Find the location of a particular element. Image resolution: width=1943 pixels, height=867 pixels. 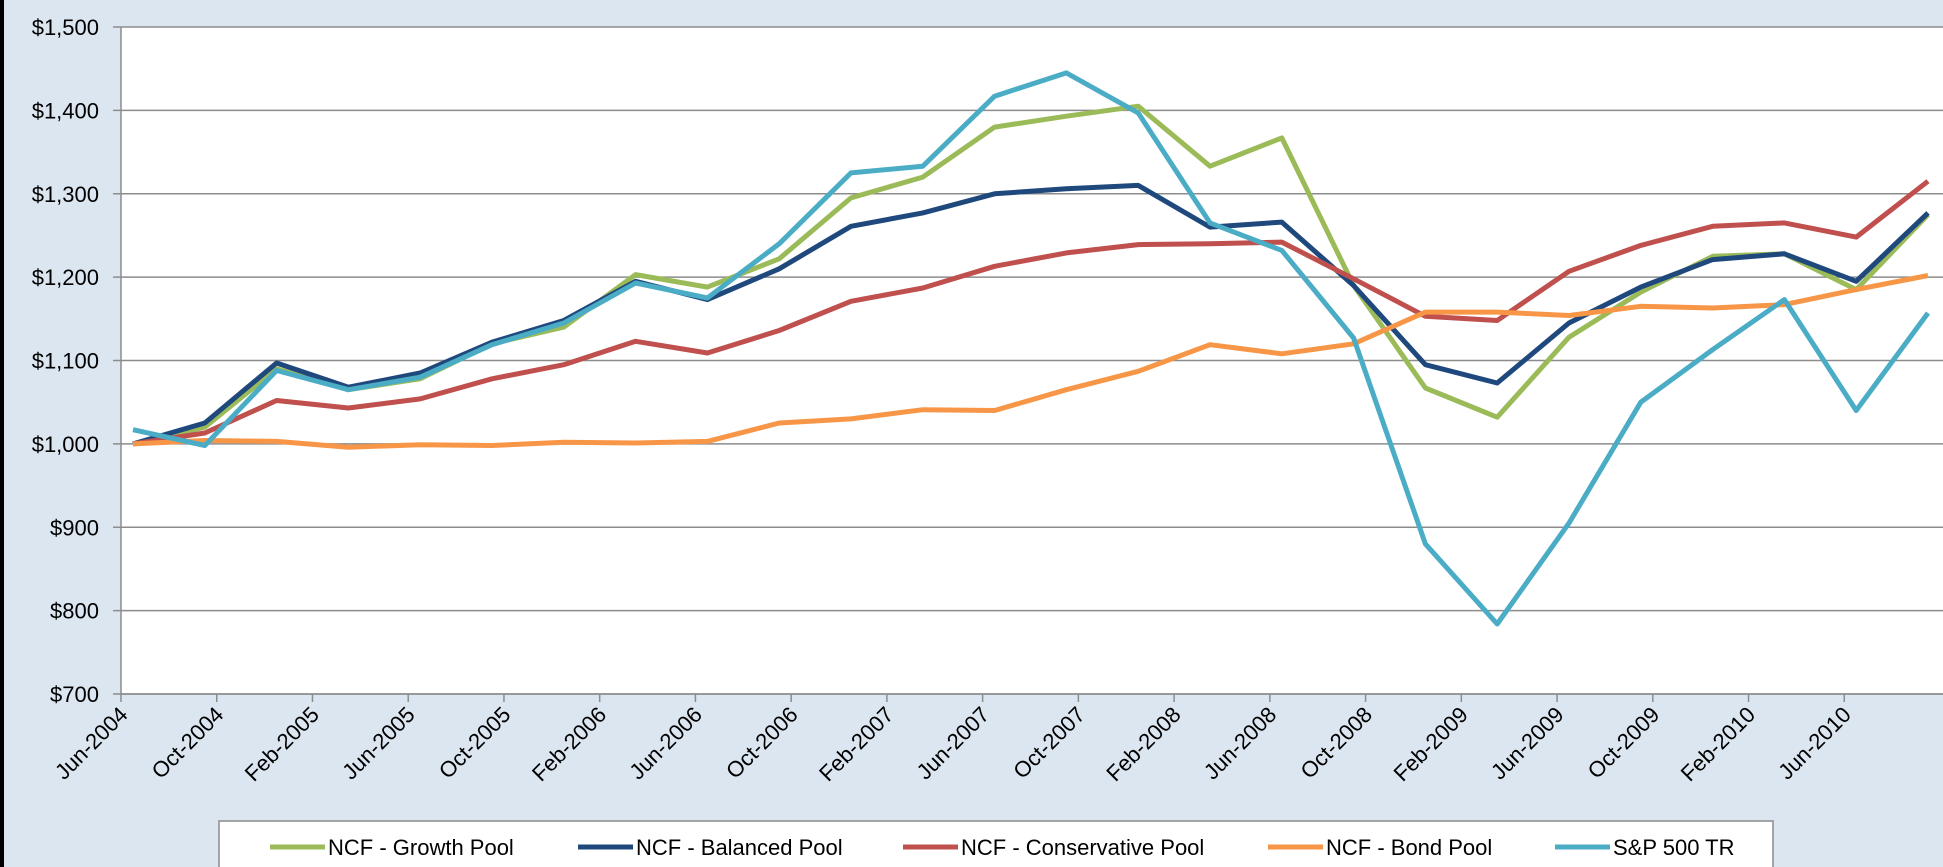

legend-label: NCF - Conservative Pool is located at coordinates (1082, 847).